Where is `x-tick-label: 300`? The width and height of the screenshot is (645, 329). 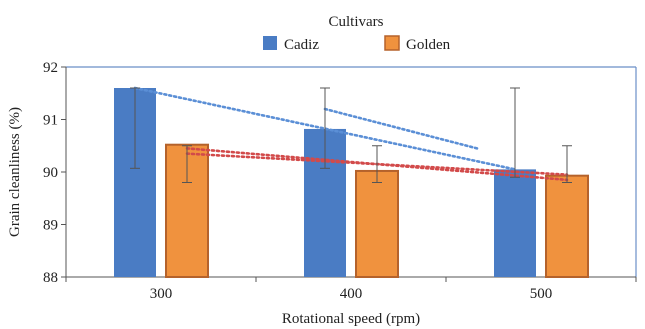
x-tick-label: 300 is located at coordinates (161, 294).